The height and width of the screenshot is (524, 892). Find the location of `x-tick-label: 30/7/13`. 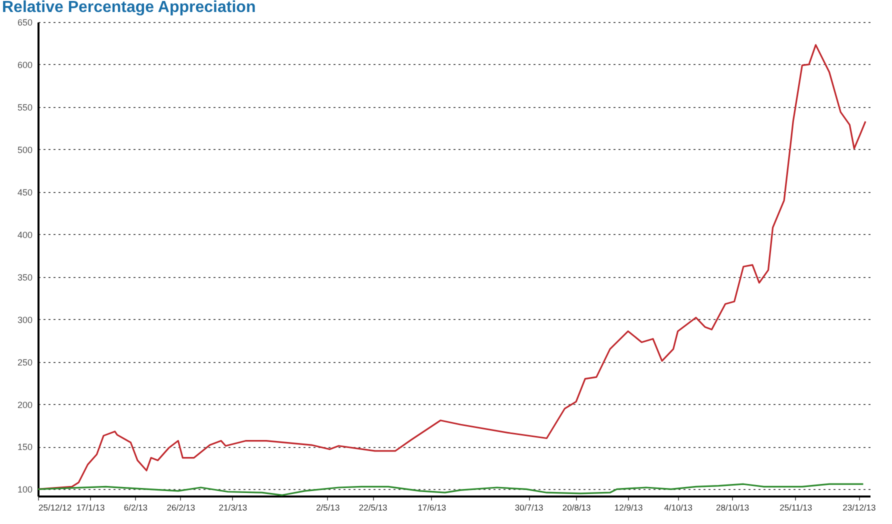

x-tick-label: 30/7/13 is located at coordinates (529, 507).